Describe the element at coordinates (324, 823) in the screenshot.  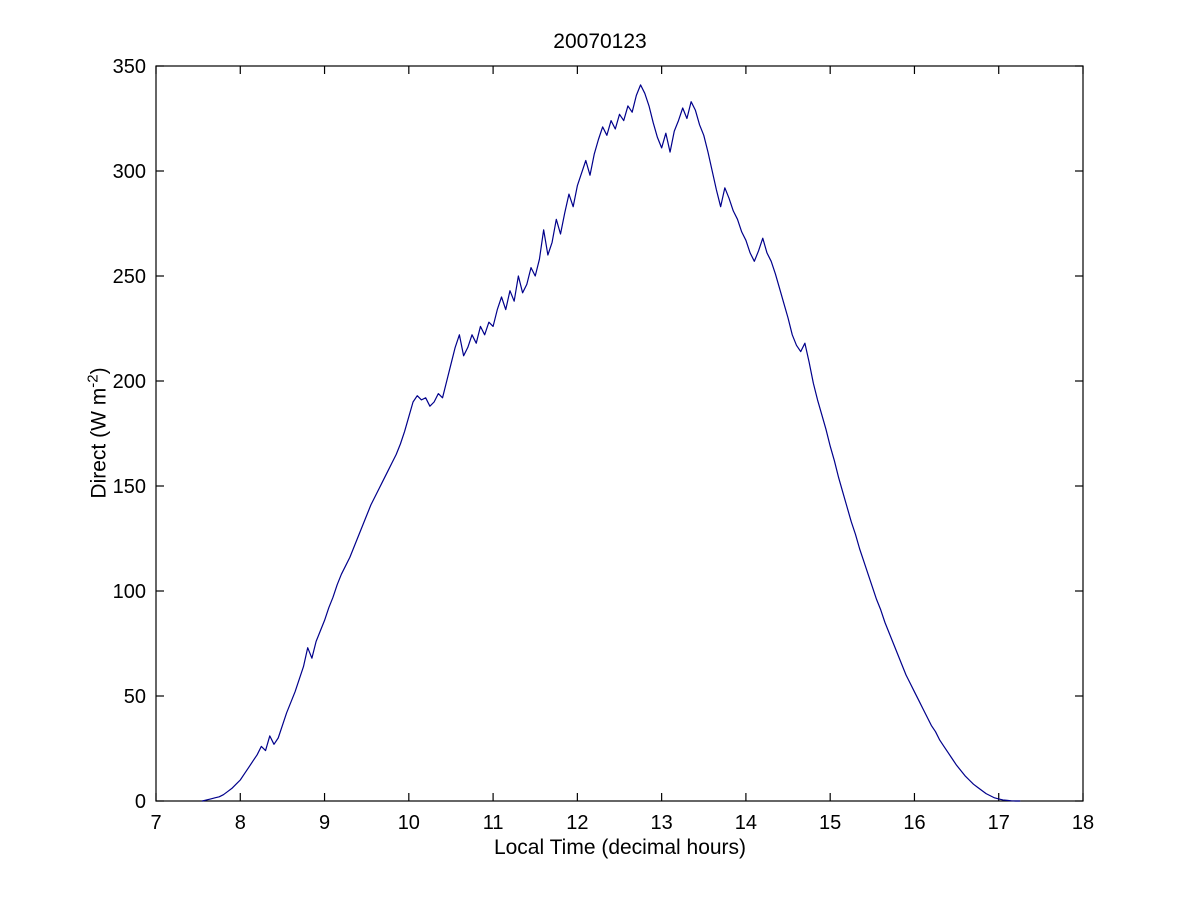
I see `x-tick-label: 9` at that location.